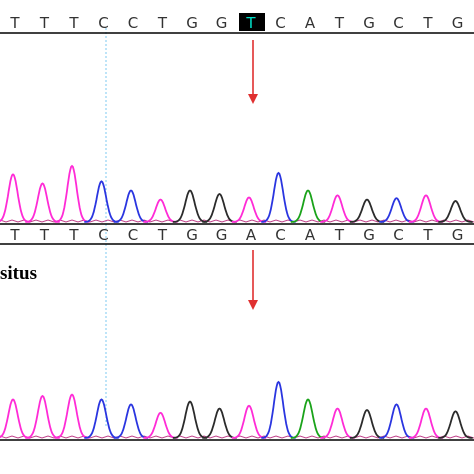  I want to click on panel-label: situs, so click(18, 273).